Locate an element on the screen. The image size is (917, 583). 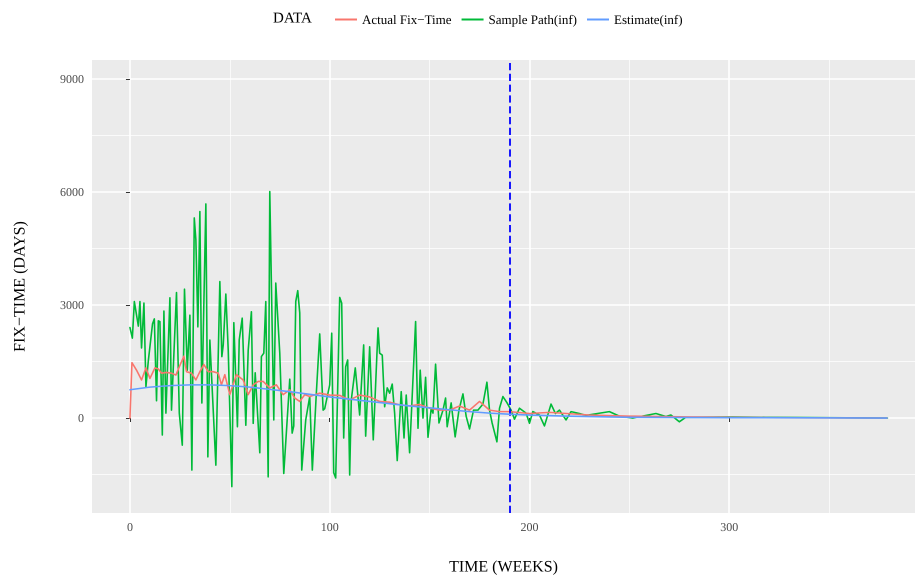
legend-label: Actual Fix−Time is located at coordinates (407, 19).